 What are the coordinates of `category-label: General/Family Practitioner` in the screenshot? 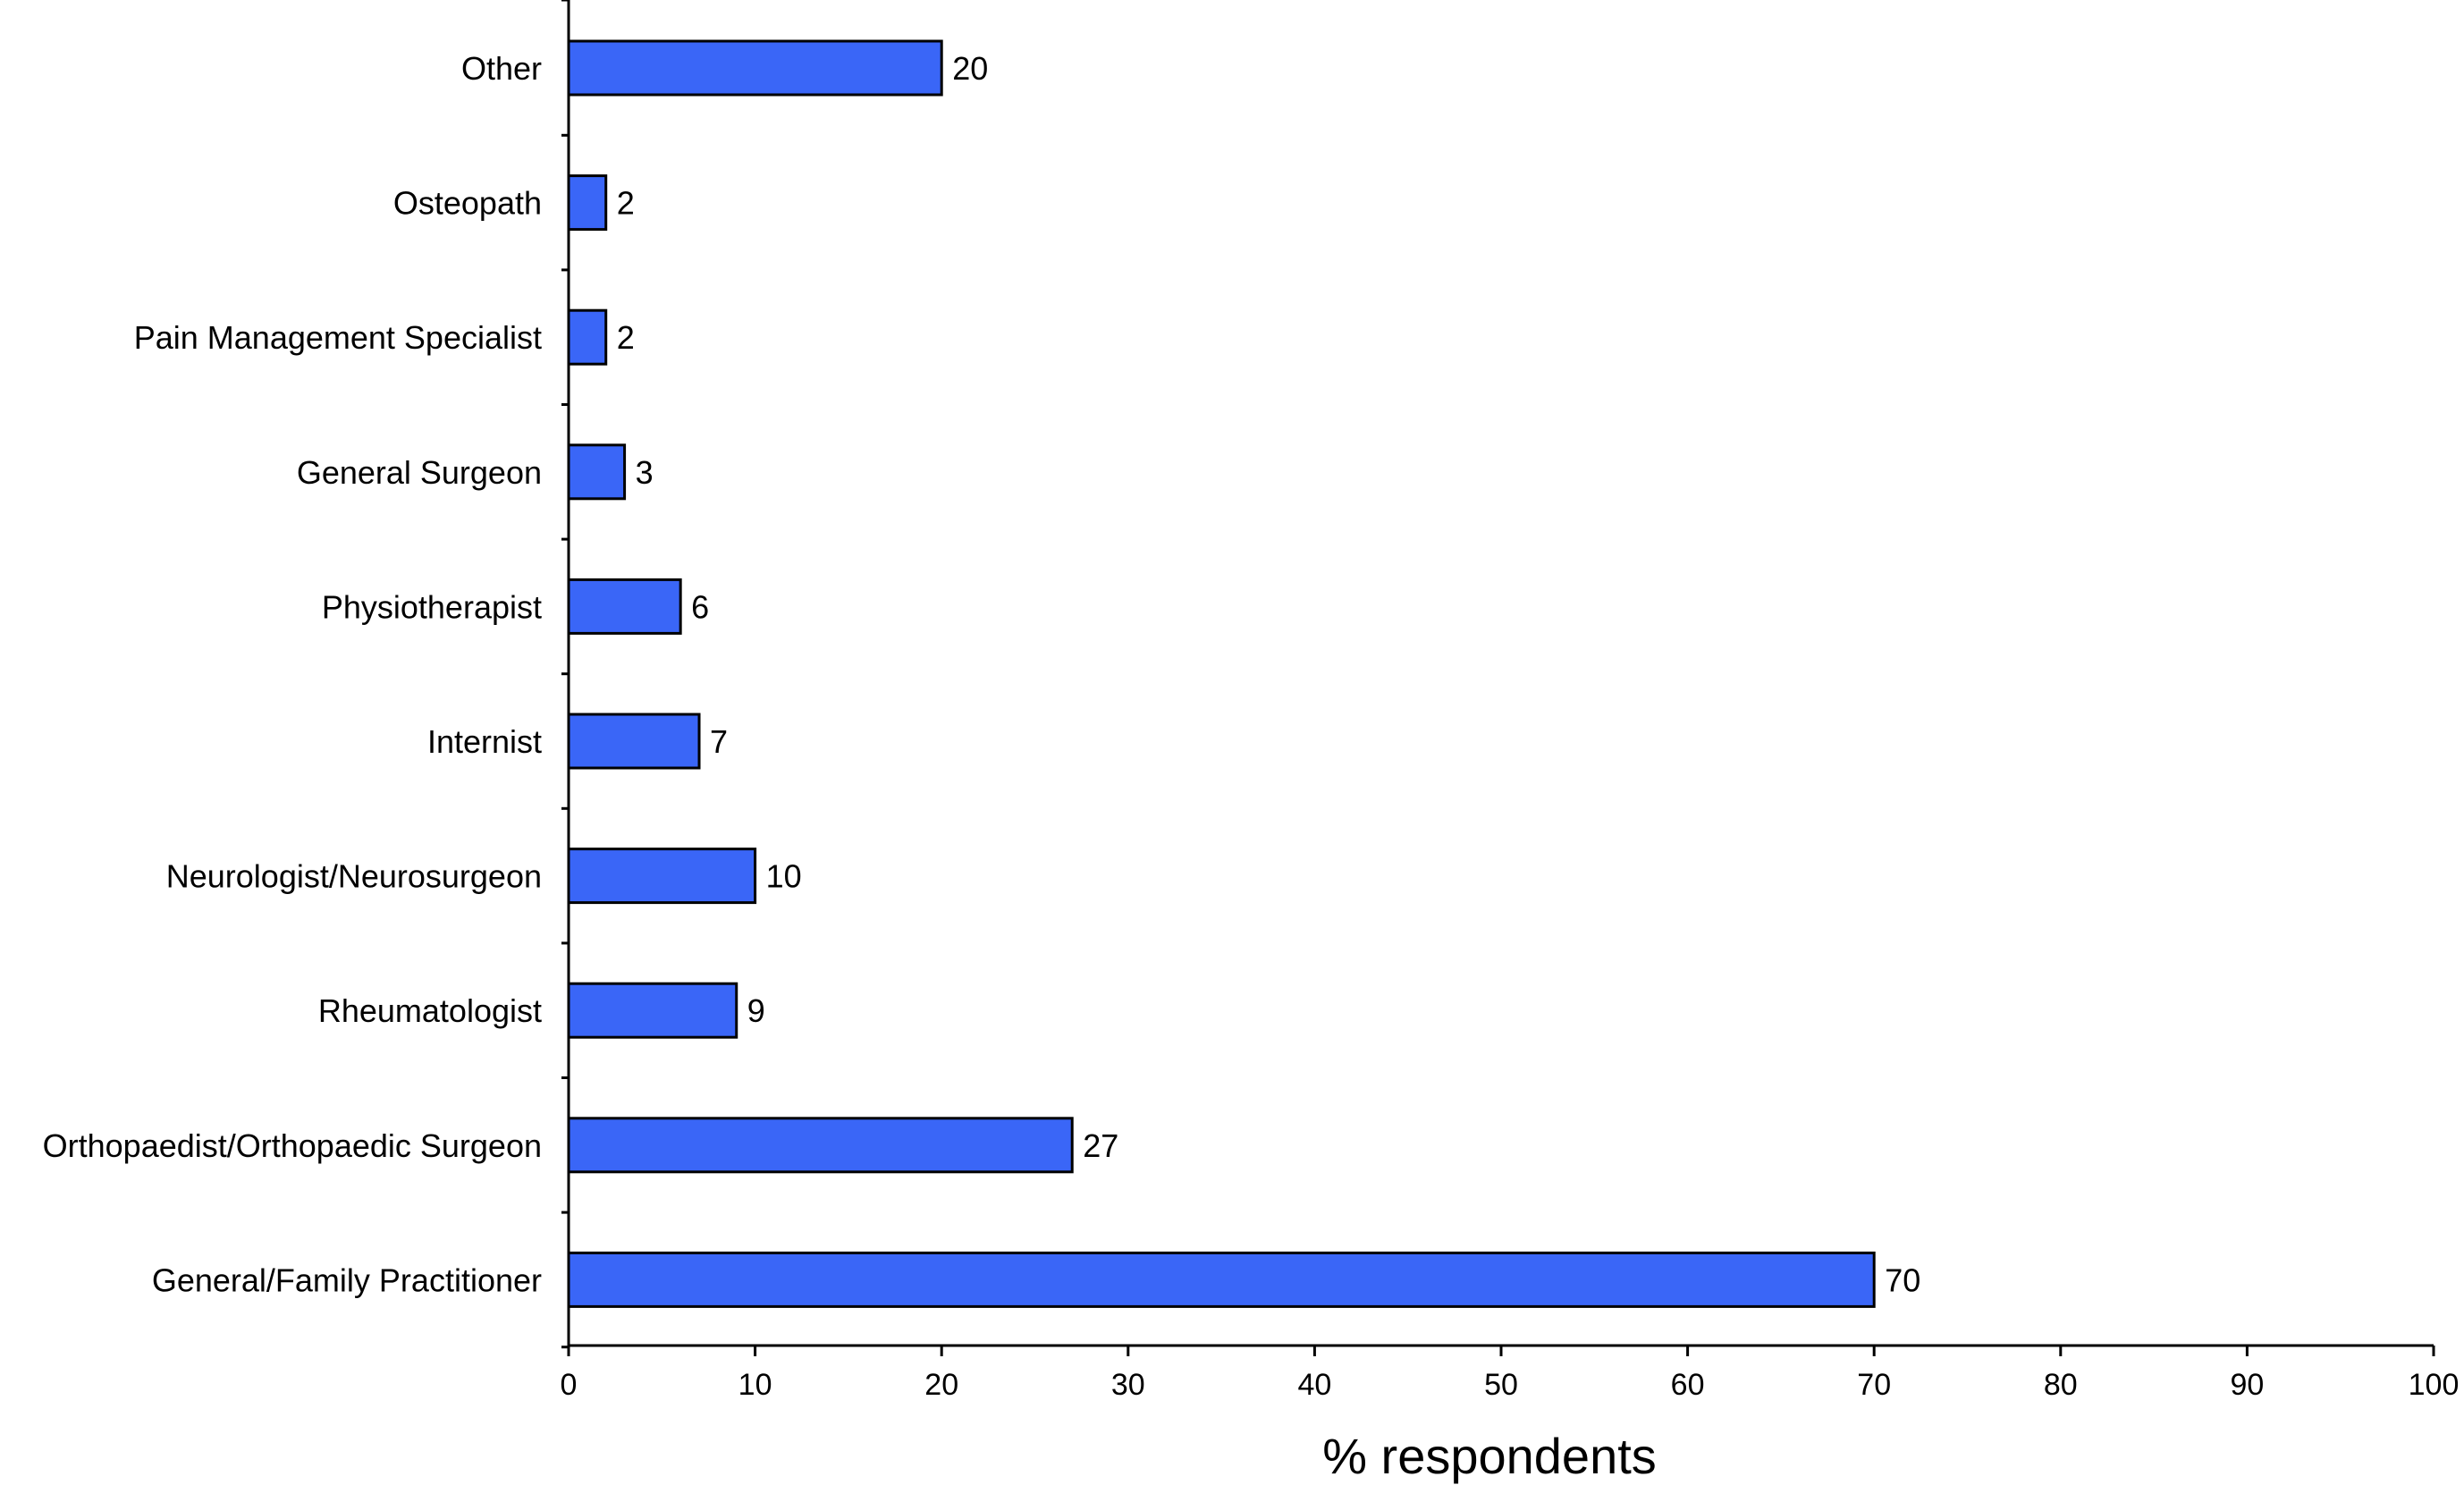 It's located at (347, 1279).